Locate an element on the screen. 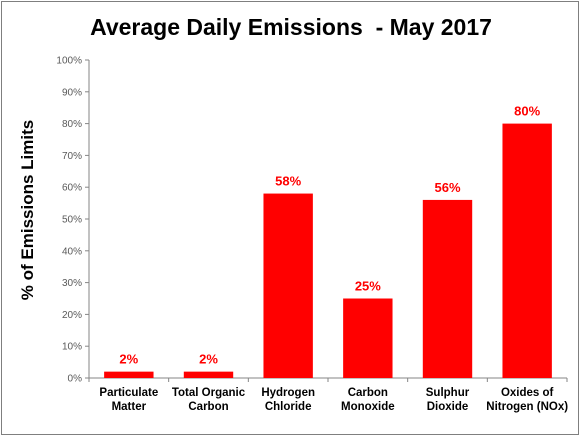 The width and height of the screenshot is (582, 438). y-tick-label: 70% is located at coordinates (72, 156).